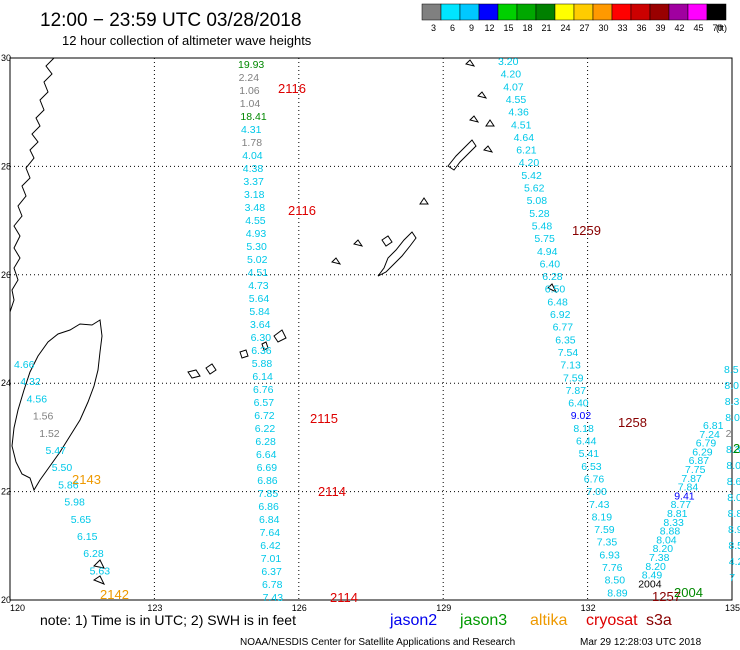 The width and height of the screenshot is (740, 650). I want to click on swh-value: 6.22, so click(265, 429).